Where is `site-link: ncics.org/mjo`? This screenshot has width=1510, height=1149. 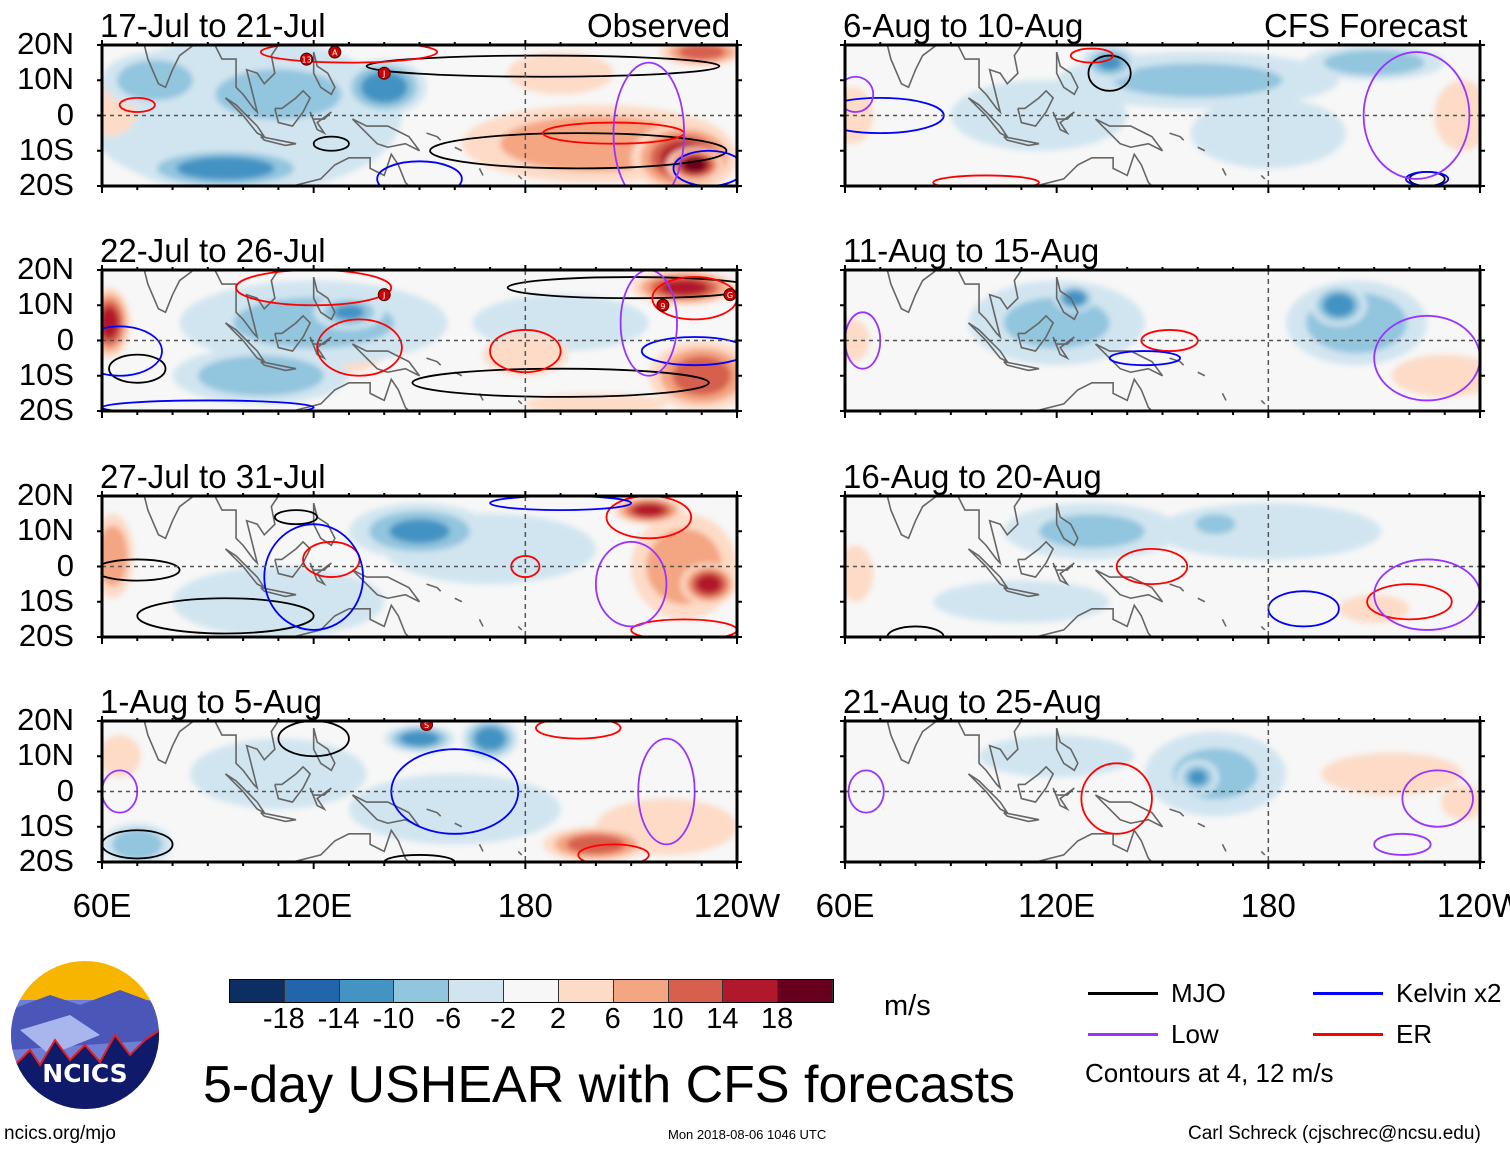
site-link: ncics.org/mjo is located at coordinates (60, 1133).